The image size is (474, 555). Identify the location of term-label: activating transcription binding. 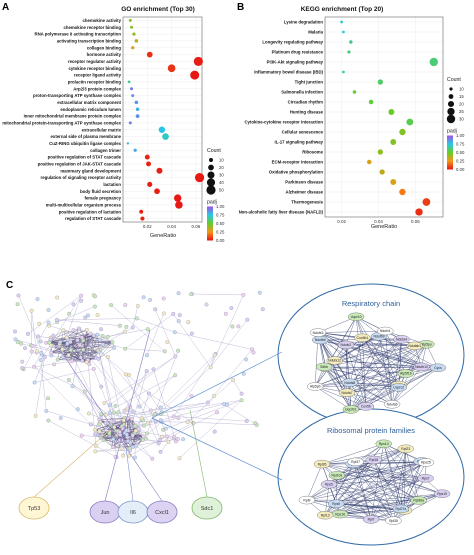
(89, 40).